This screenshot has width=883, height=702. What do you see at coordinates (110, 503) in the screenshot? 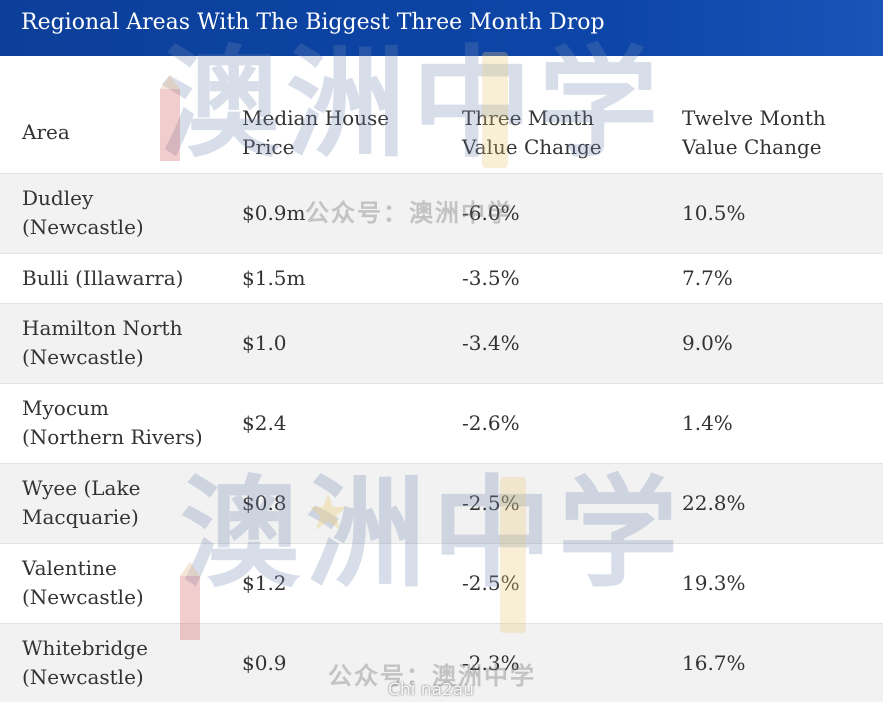
I see `cell-area: Wyee (Lake Macquarie)` at bounding box center [110, 503].